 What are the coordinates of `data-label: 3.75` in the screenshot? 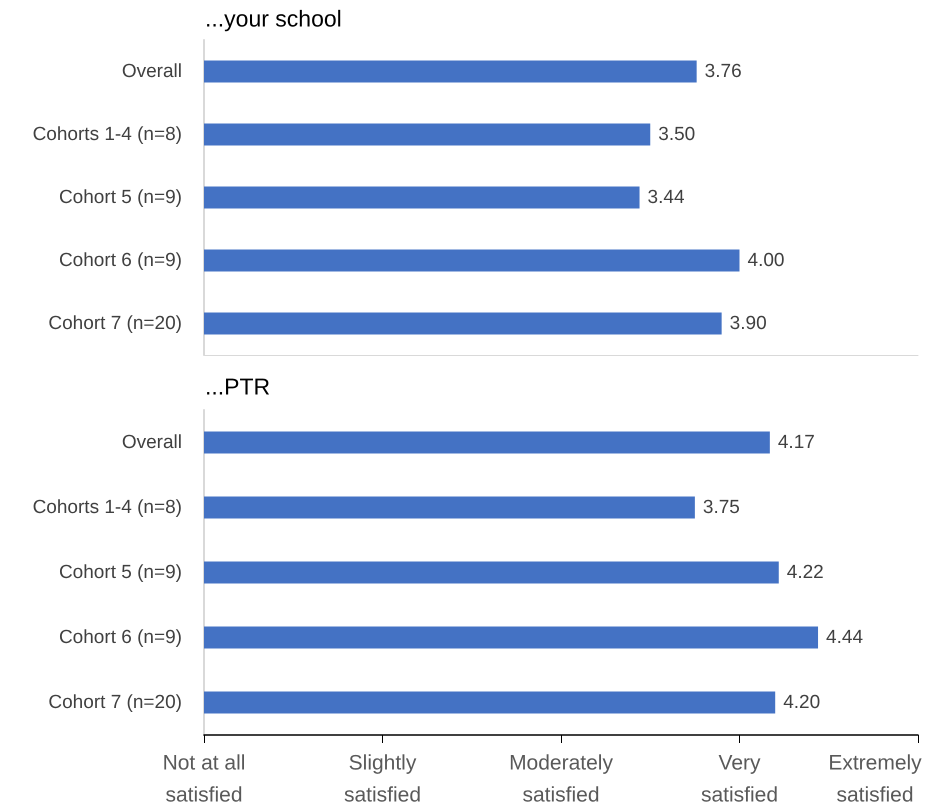 It's located at (721, 507).